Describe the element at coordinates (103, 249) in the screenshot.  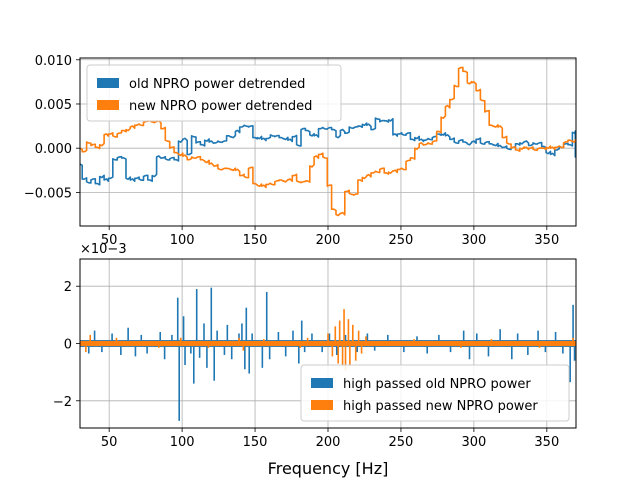
I see `bottom-offset-text: ×10−3` at that location.